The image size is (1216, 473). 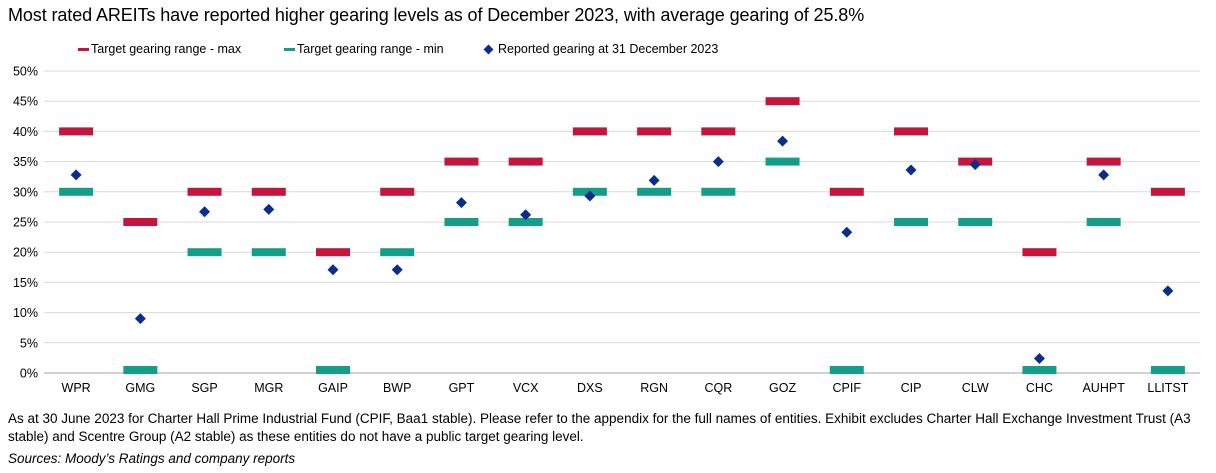 I want to click on x-tick-label: CPIF, so click(x=847, y=388).